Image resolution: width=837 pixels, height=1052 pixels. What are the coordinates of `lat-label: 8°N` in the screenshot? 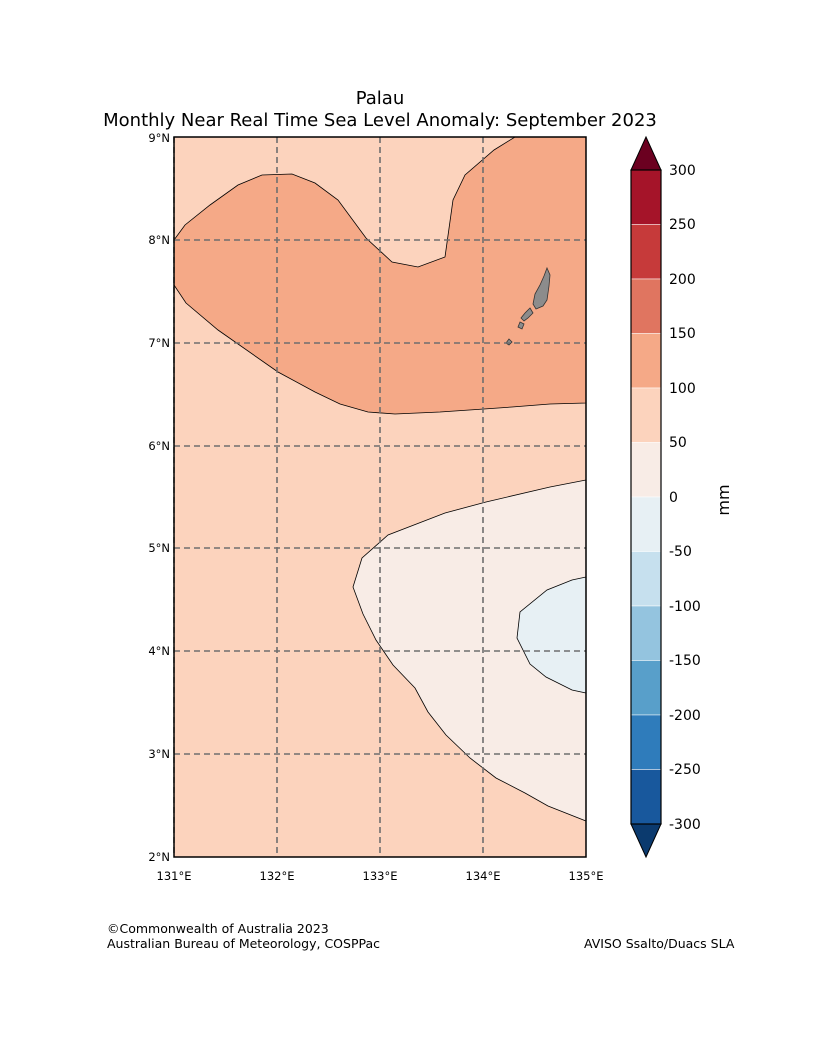 It's located at (159, 240).